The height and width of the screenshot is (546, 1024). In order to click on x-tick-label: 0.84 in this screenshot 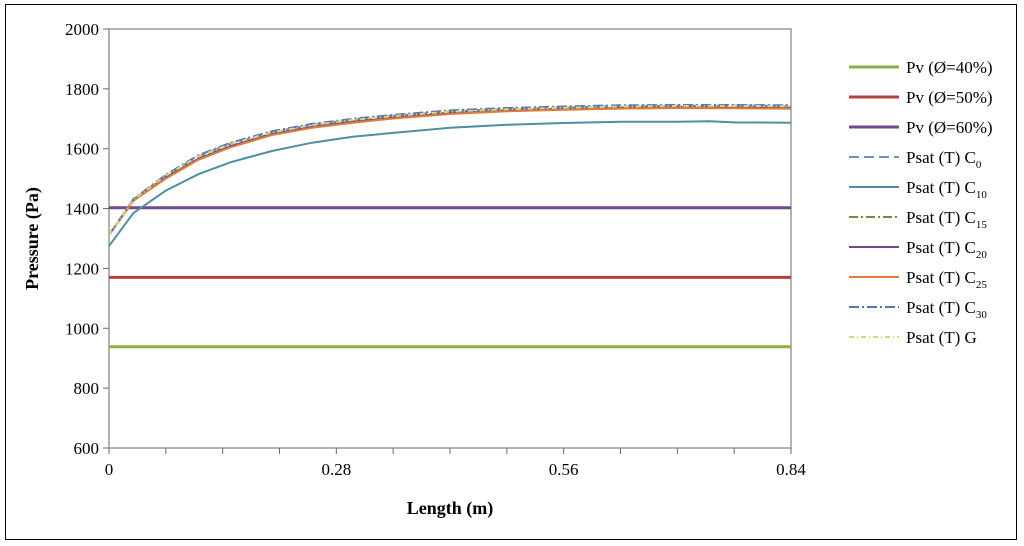, I will do `click(791, 469)`.